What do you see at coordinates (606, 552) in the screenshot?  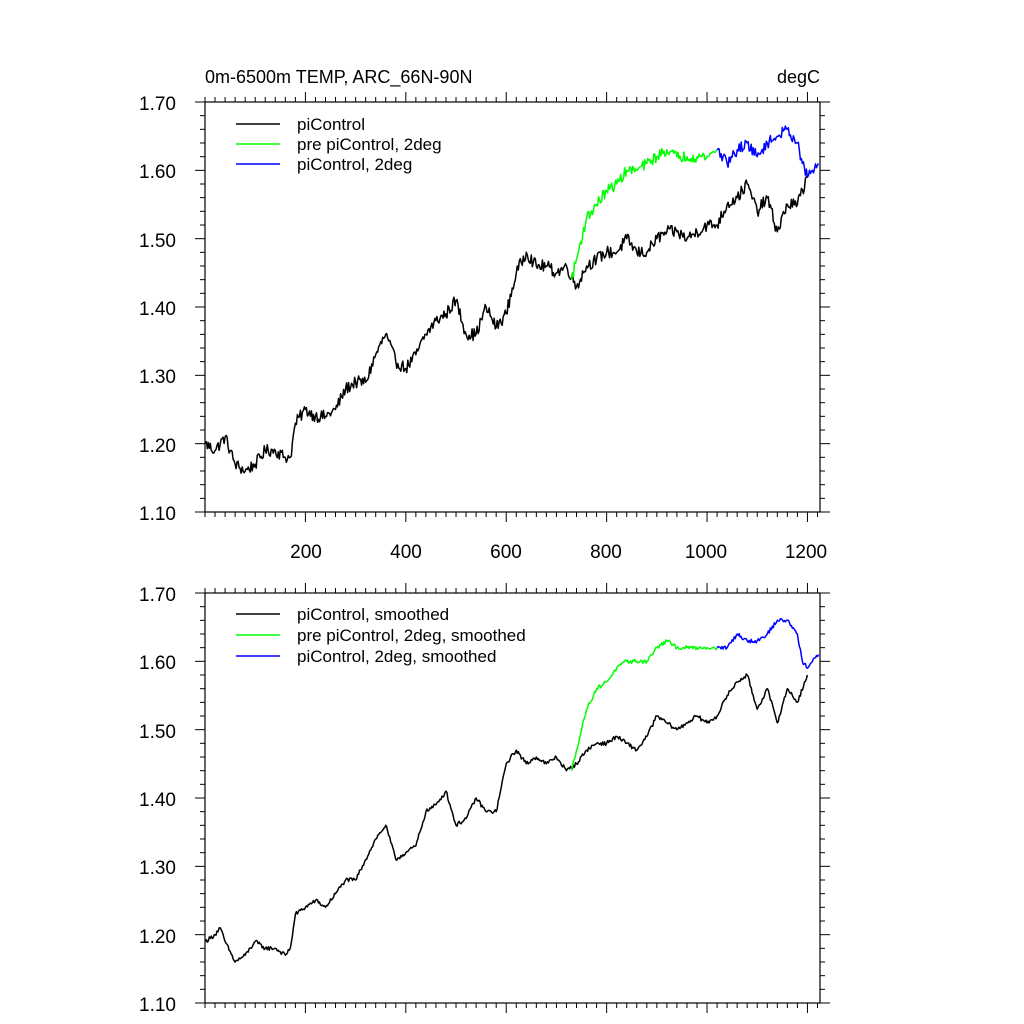 I see `x-tick-label: 800` at bounding box center [606, 552].